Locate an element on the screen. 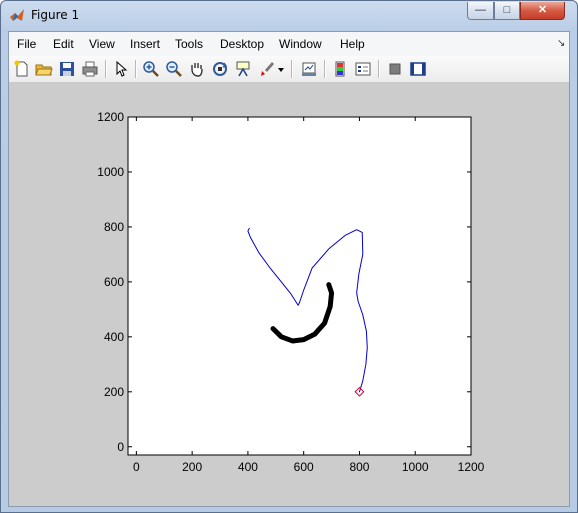  y-tick-label: 1200 is located at coordinates (110, 117).